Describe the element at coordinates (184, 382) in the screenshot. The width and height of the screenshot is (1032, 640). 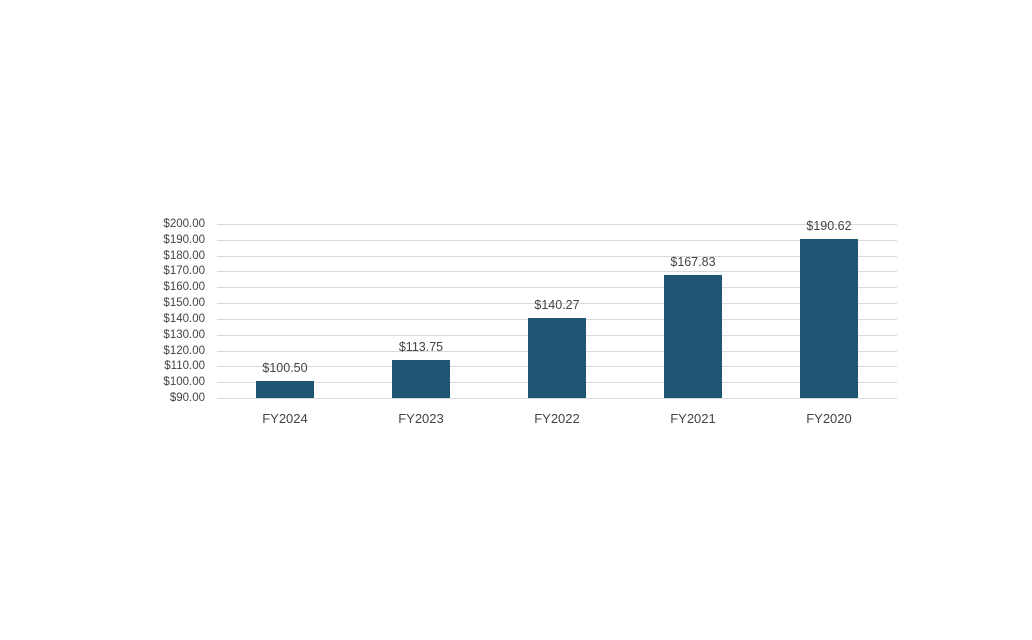
I see `y-axis-tick-label: $100.00` at that location.